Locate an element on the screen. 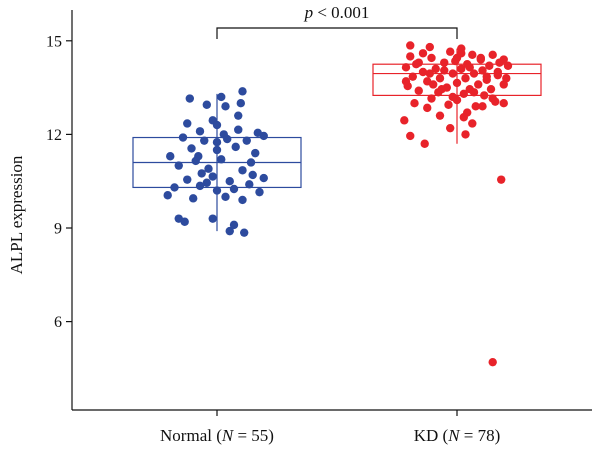  significance-bracket: p < 0.001 is located at coordinates (337, 21).